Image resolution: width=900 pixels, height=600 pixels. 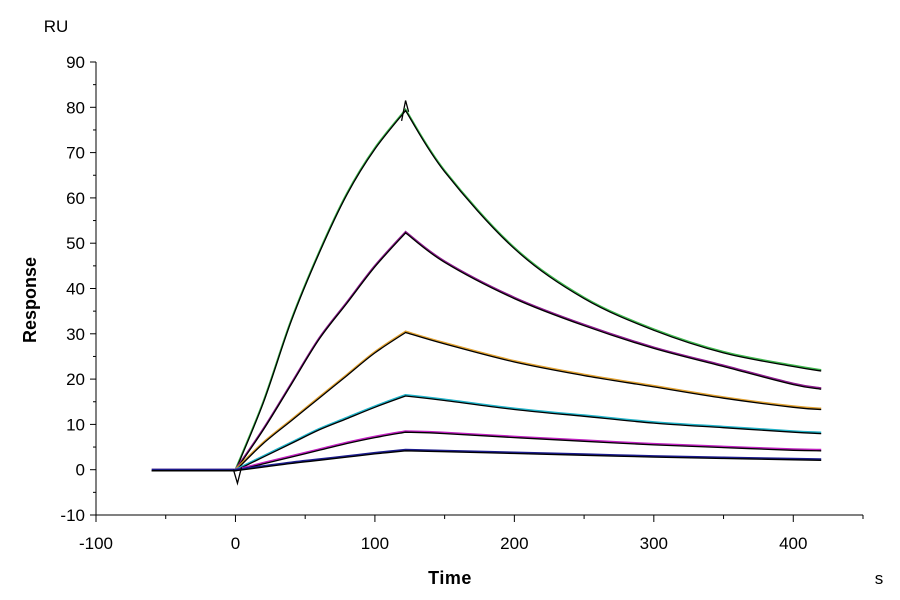 I want to click on series-6-fit-line, so click(x=486, y=461).